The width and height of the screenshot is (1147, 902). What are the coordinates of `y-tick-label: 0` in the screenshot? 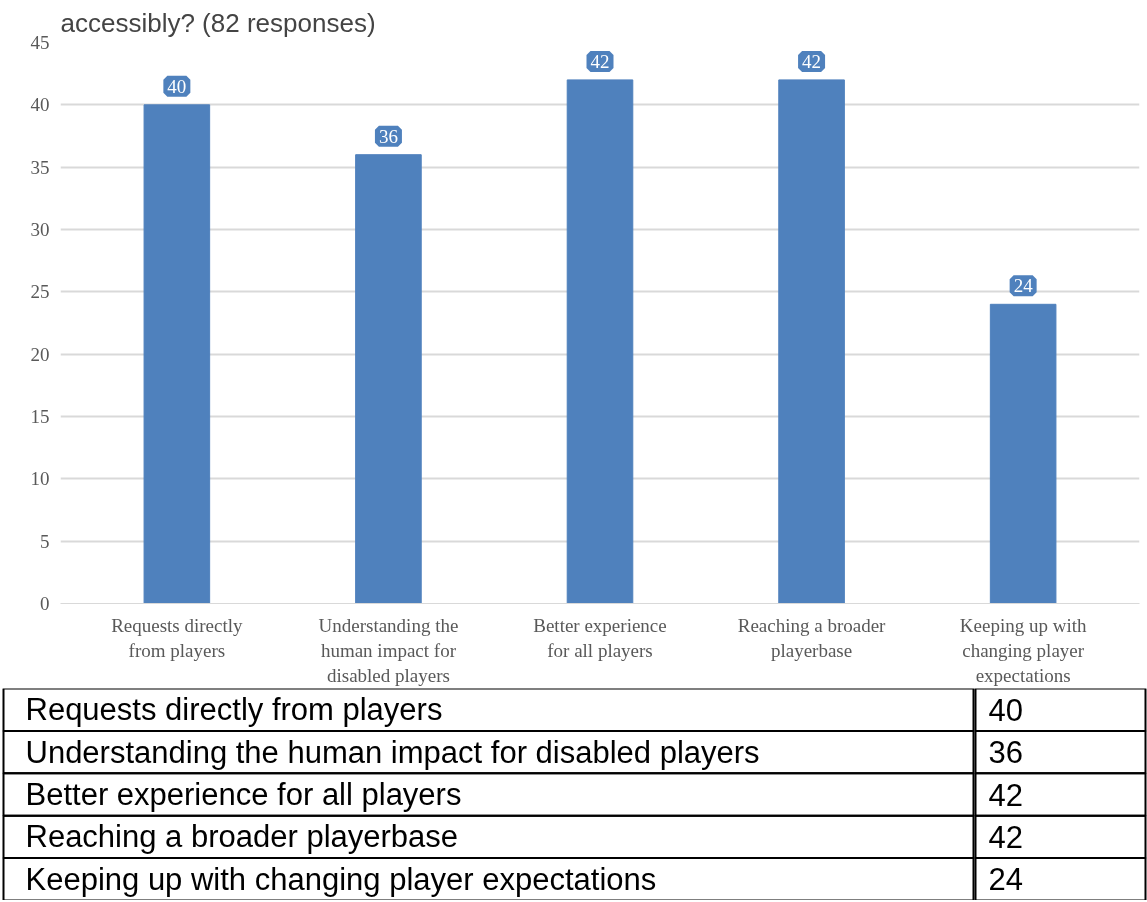 It's located at (45, 603).